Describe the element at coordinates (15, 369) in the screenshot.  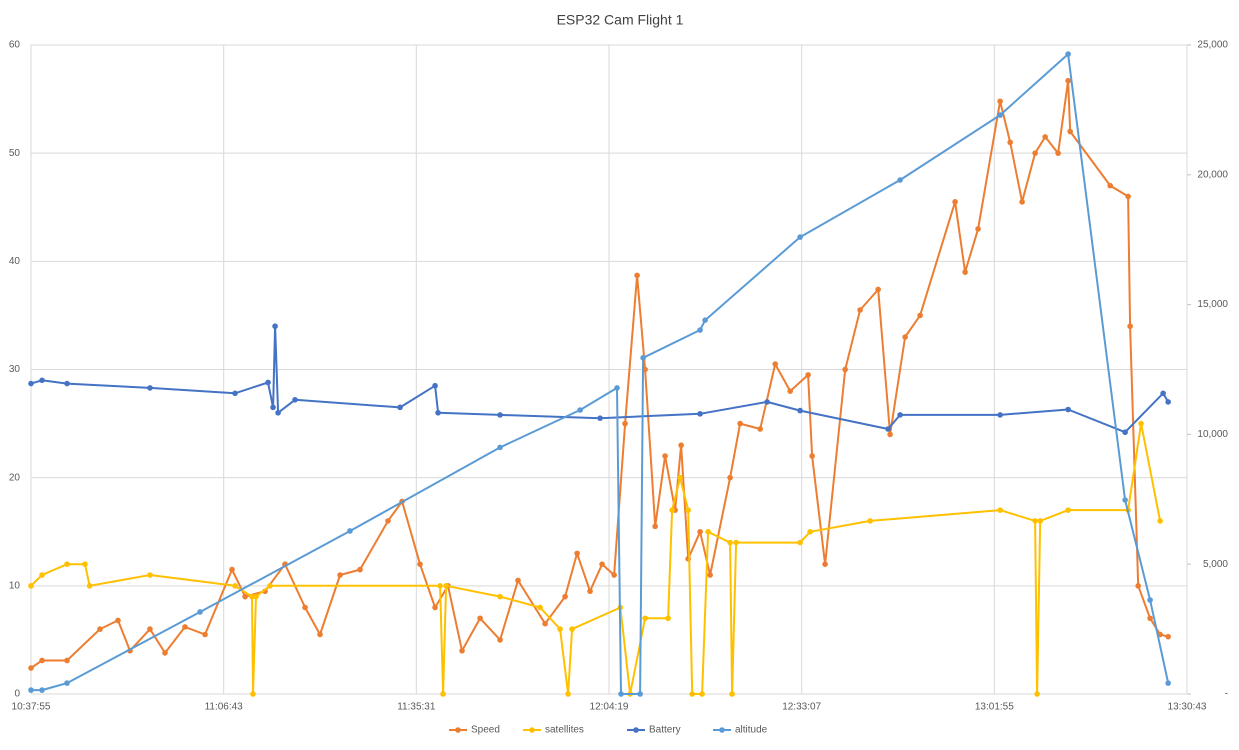
I see `y-tick-label: 30` at that location.